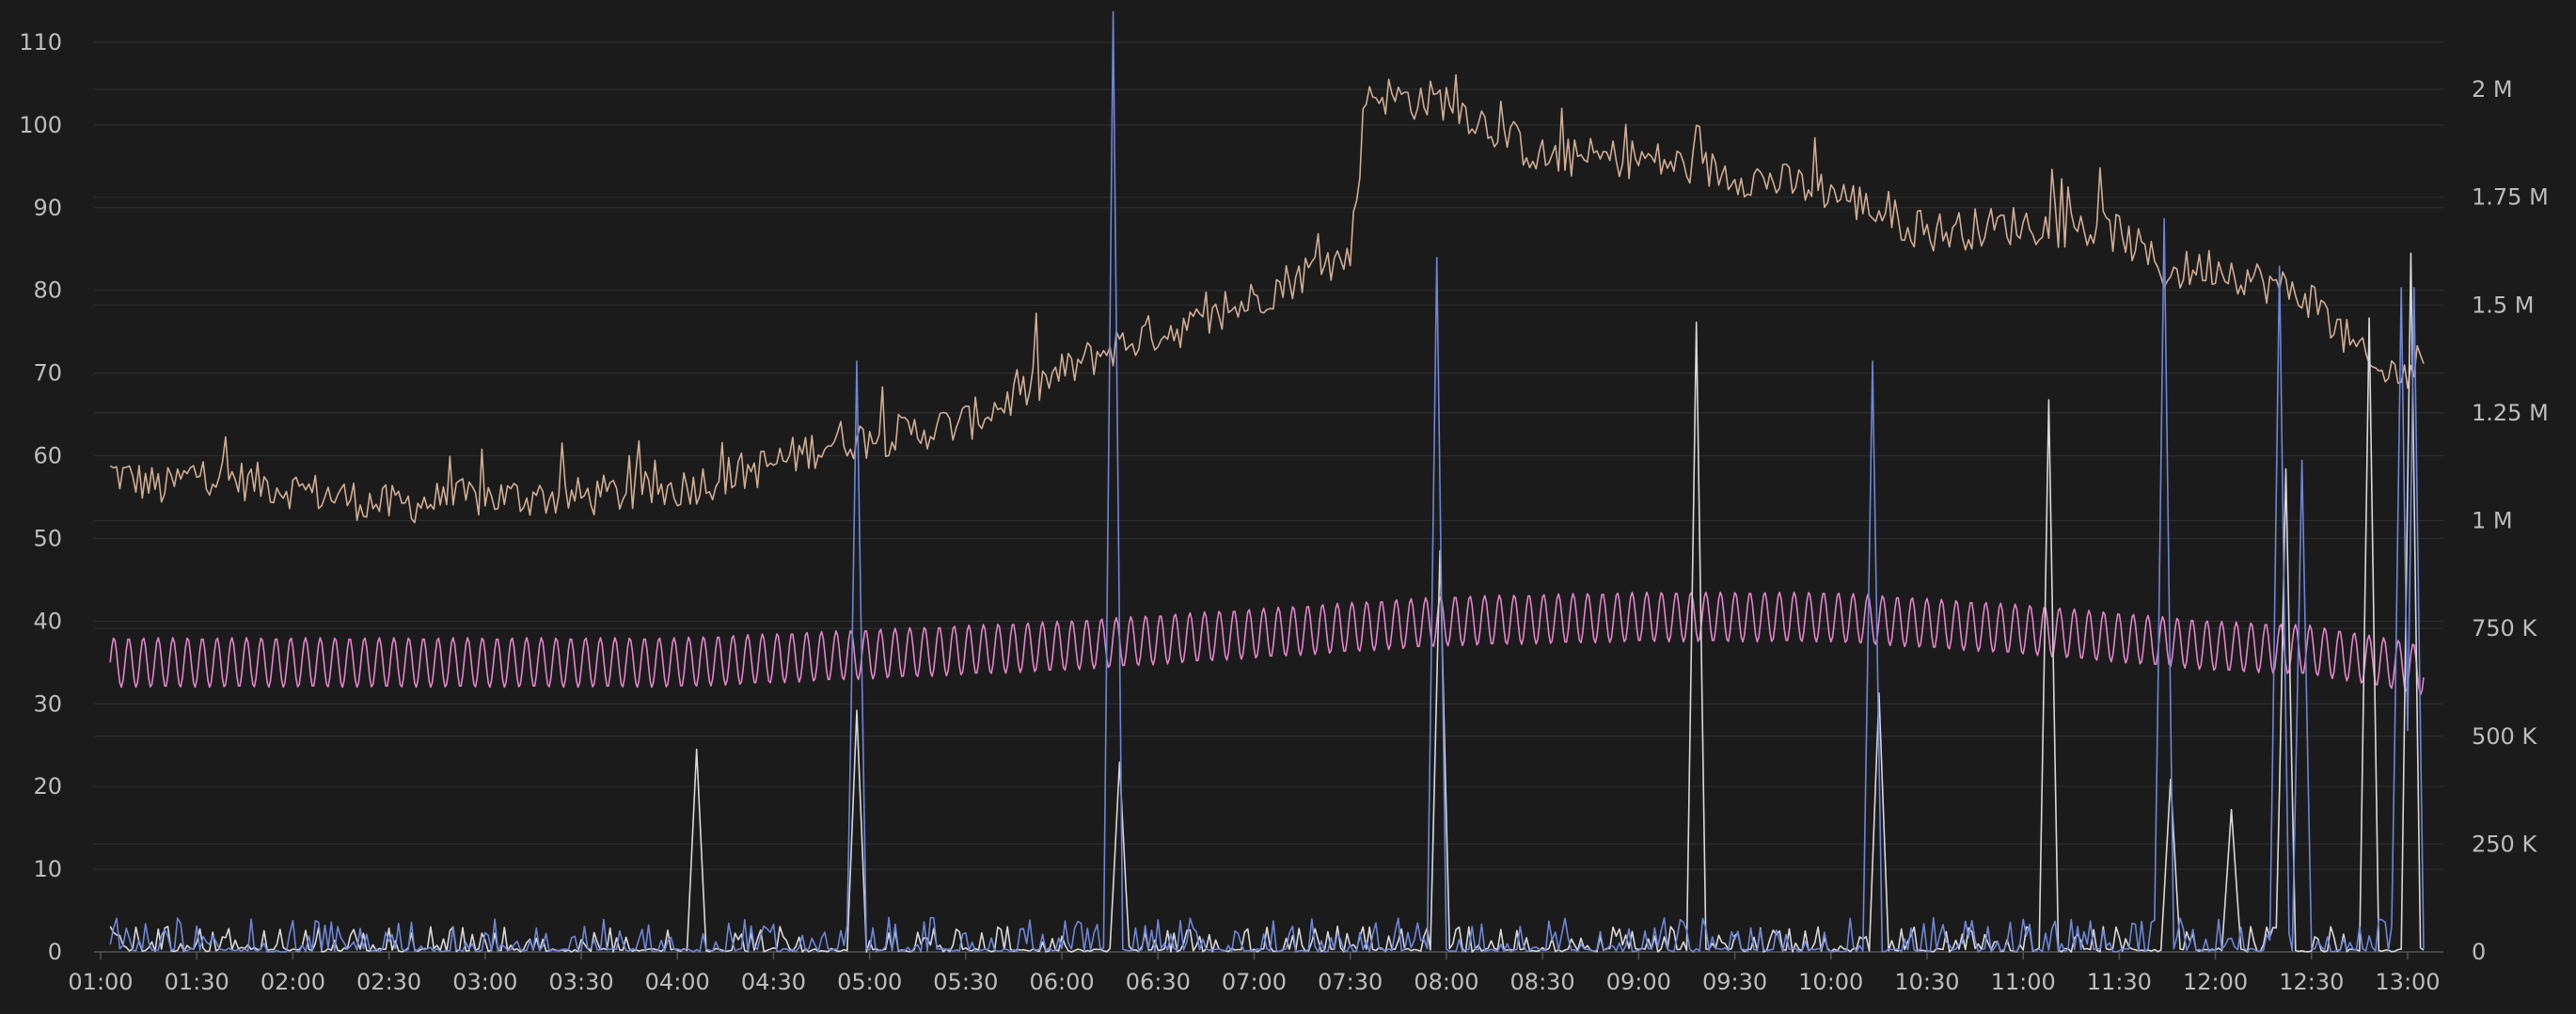  I want to click on x-tick-label: 11:00, so click(2023, 982).